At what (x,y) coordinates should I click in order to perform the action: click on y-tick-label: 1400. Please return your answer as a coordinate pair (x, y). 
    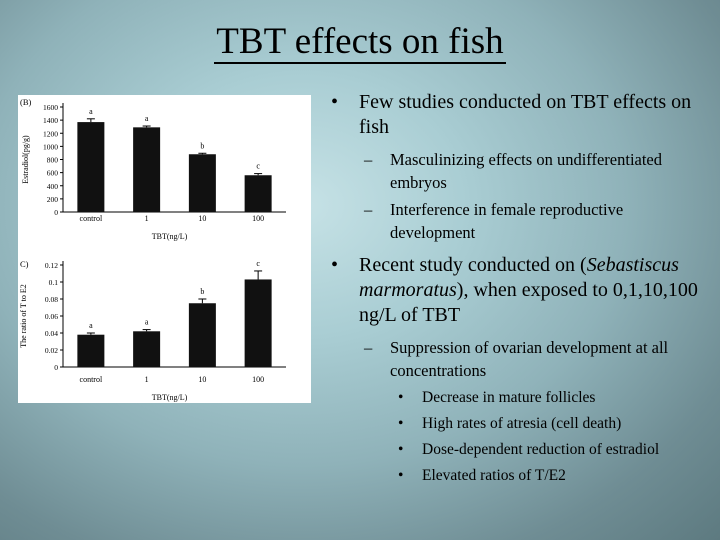
    Looking at the image, I should click on (50, 120).